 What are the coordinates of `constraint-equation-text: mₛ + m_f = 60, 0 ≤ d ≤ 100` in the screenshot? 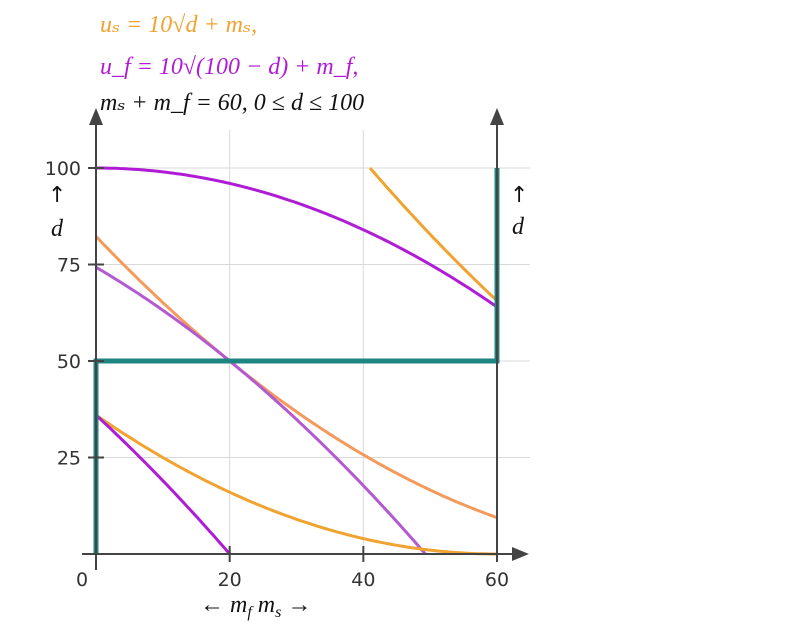 It's located at (232, 103).